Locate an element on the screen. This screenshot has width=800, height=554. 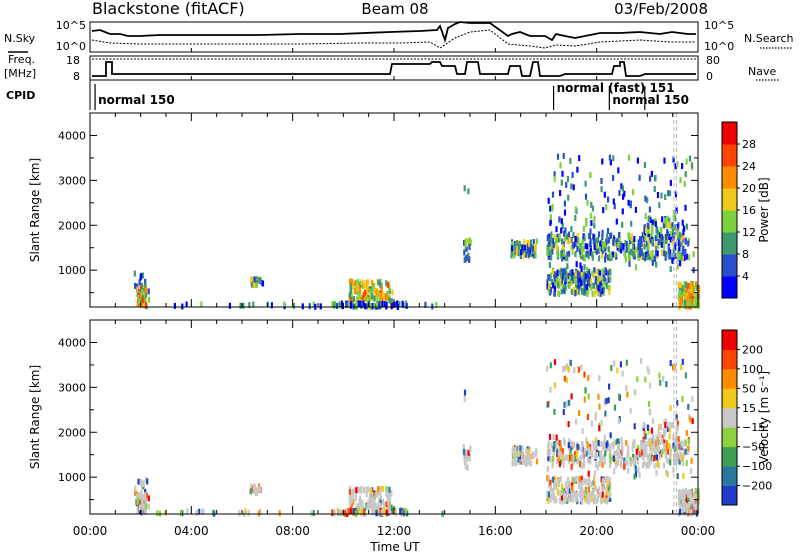
colorbar-tick-label: 100 is located at coordinates (752, 369).